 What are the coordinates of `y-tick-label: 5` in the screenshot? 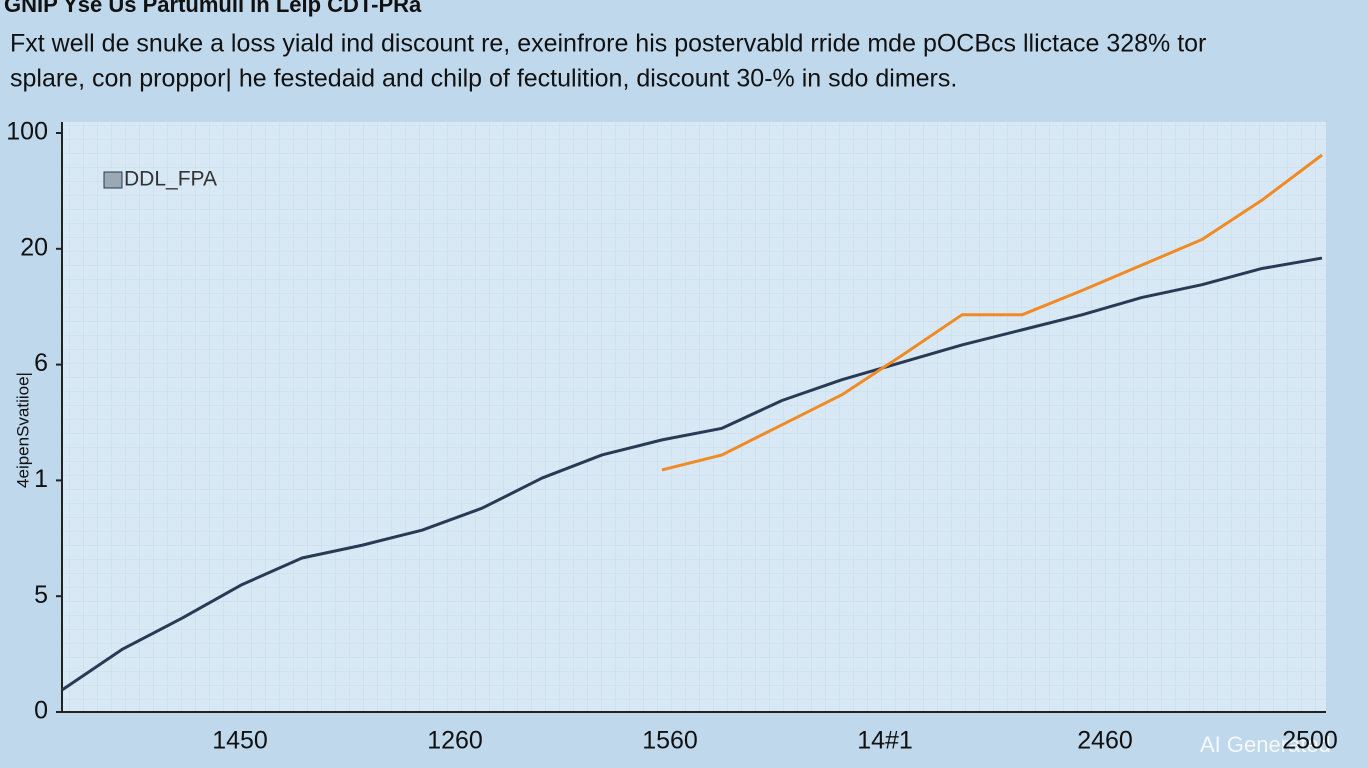 It's located at (41, 595).